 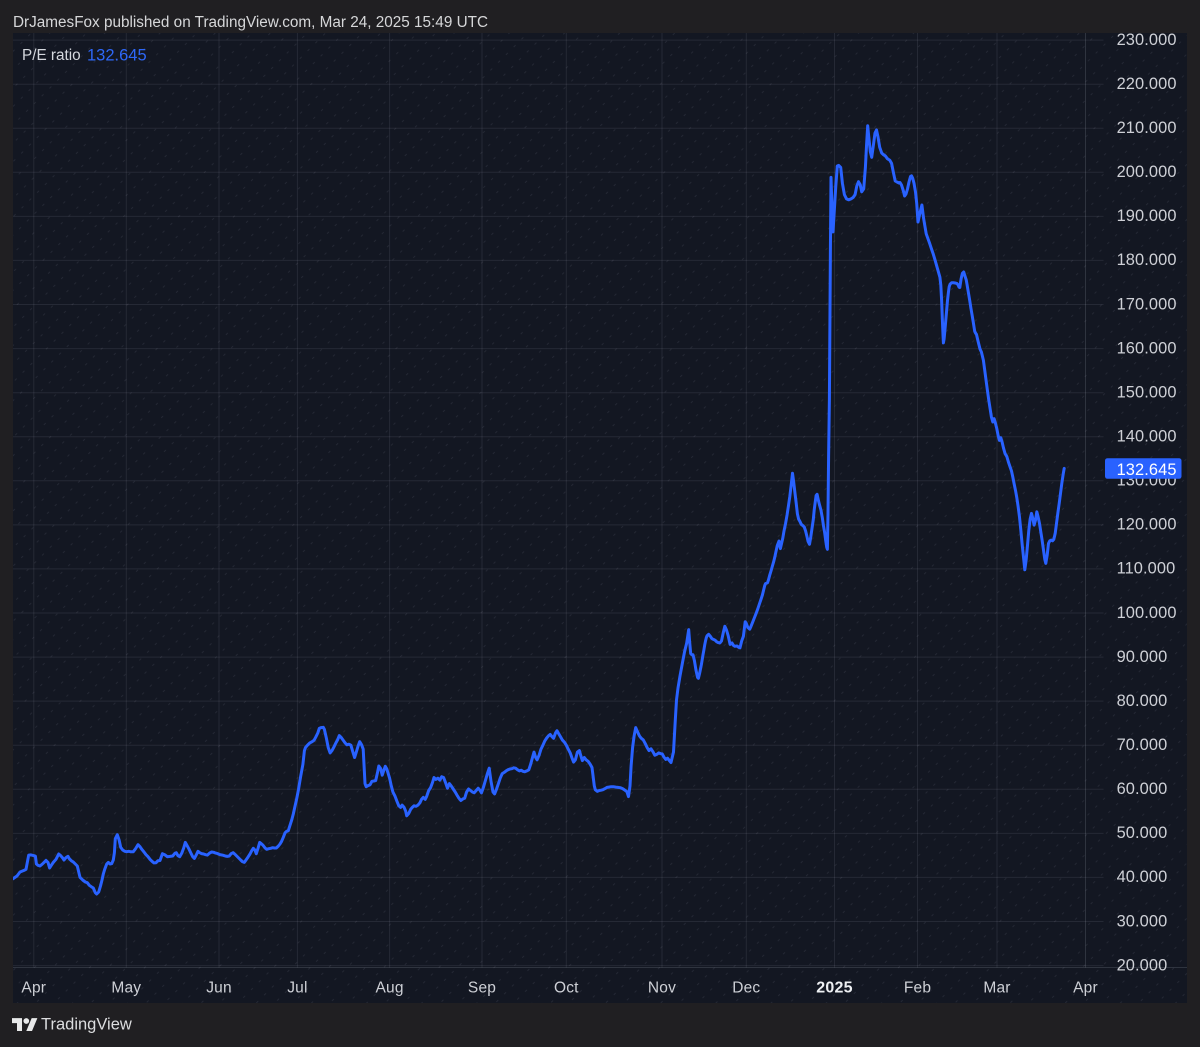 I want to click on svg-text: TradingView, so click(x=86, y=1025).